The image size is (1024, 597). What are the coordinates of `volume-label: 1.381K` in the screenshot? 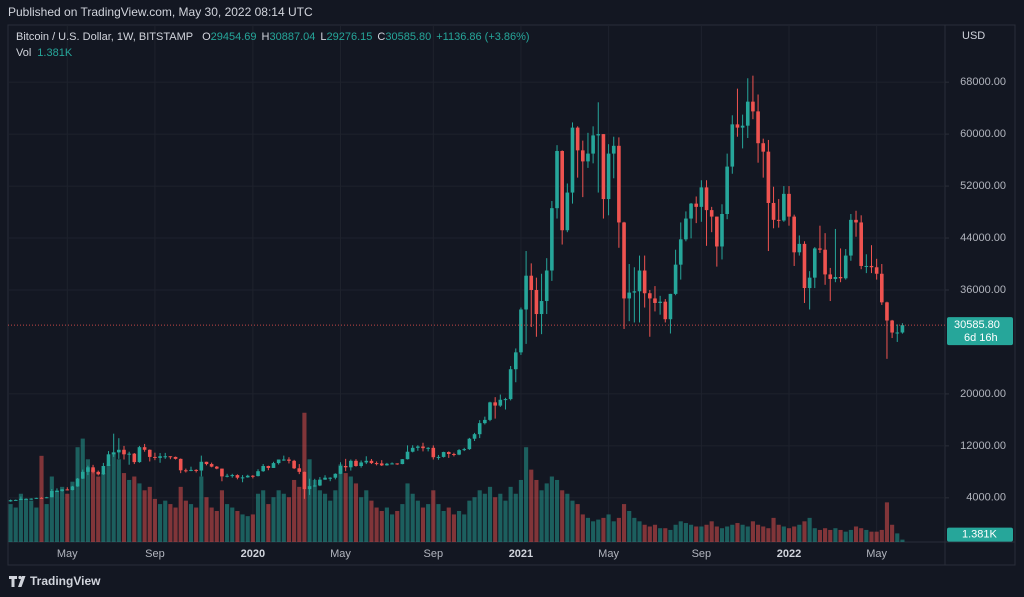 It's located at (980, 535).